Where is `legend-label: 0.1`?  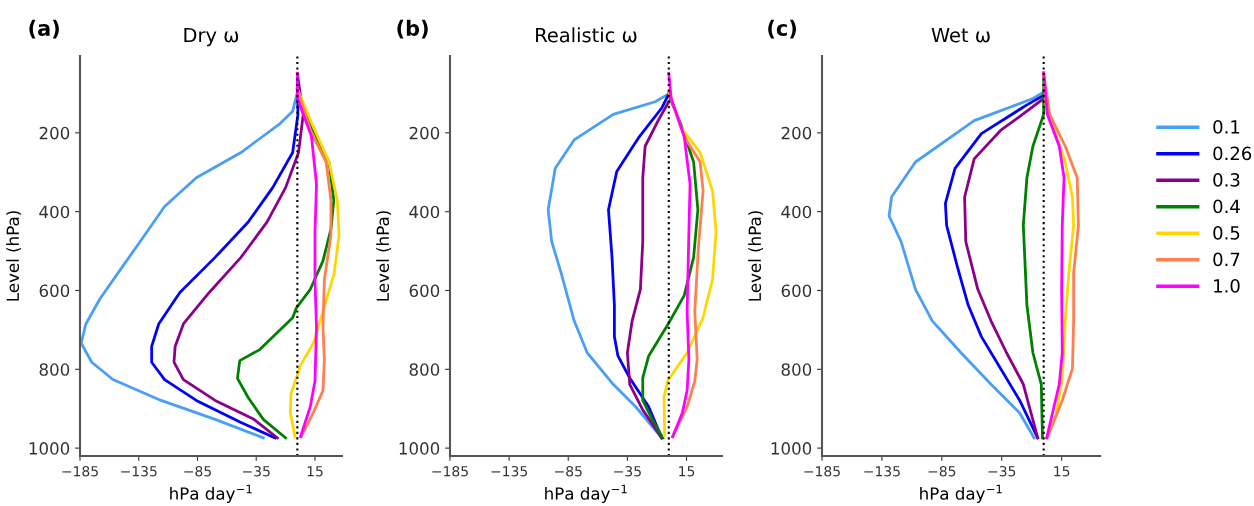 legend-label: 0.1 is located at coordinates (1226, 127).